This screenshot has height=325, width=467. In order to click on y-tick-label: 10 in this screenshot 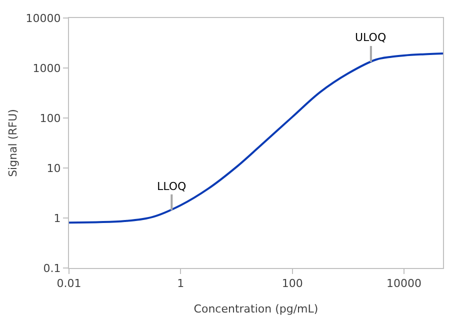, I will do `click(53, 168)`.